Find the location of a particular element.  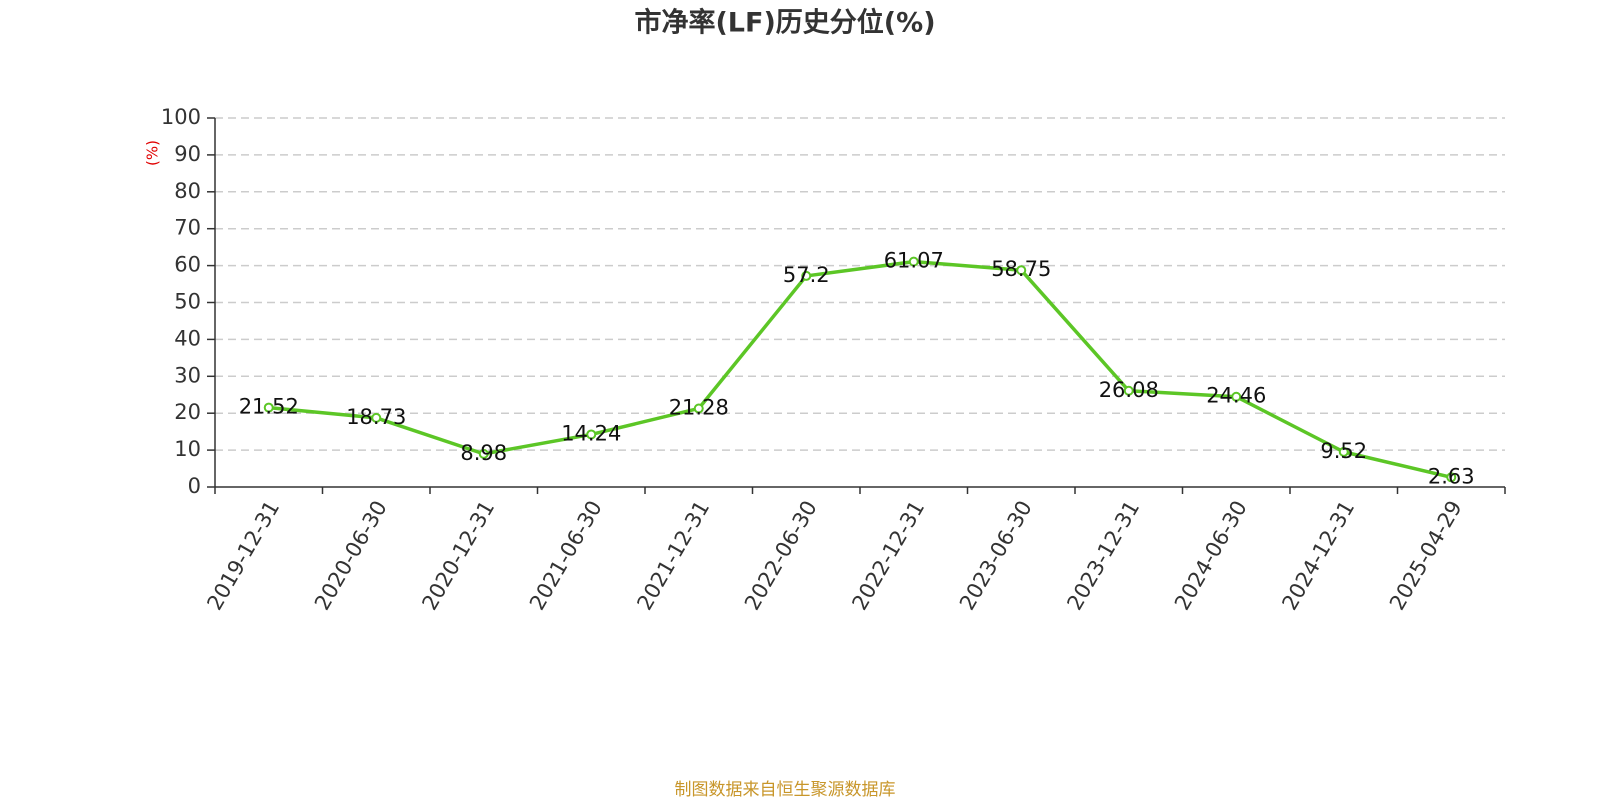

source-note: 制图数据来自恒生聚源数据库 is located at coordinates (785, 790).